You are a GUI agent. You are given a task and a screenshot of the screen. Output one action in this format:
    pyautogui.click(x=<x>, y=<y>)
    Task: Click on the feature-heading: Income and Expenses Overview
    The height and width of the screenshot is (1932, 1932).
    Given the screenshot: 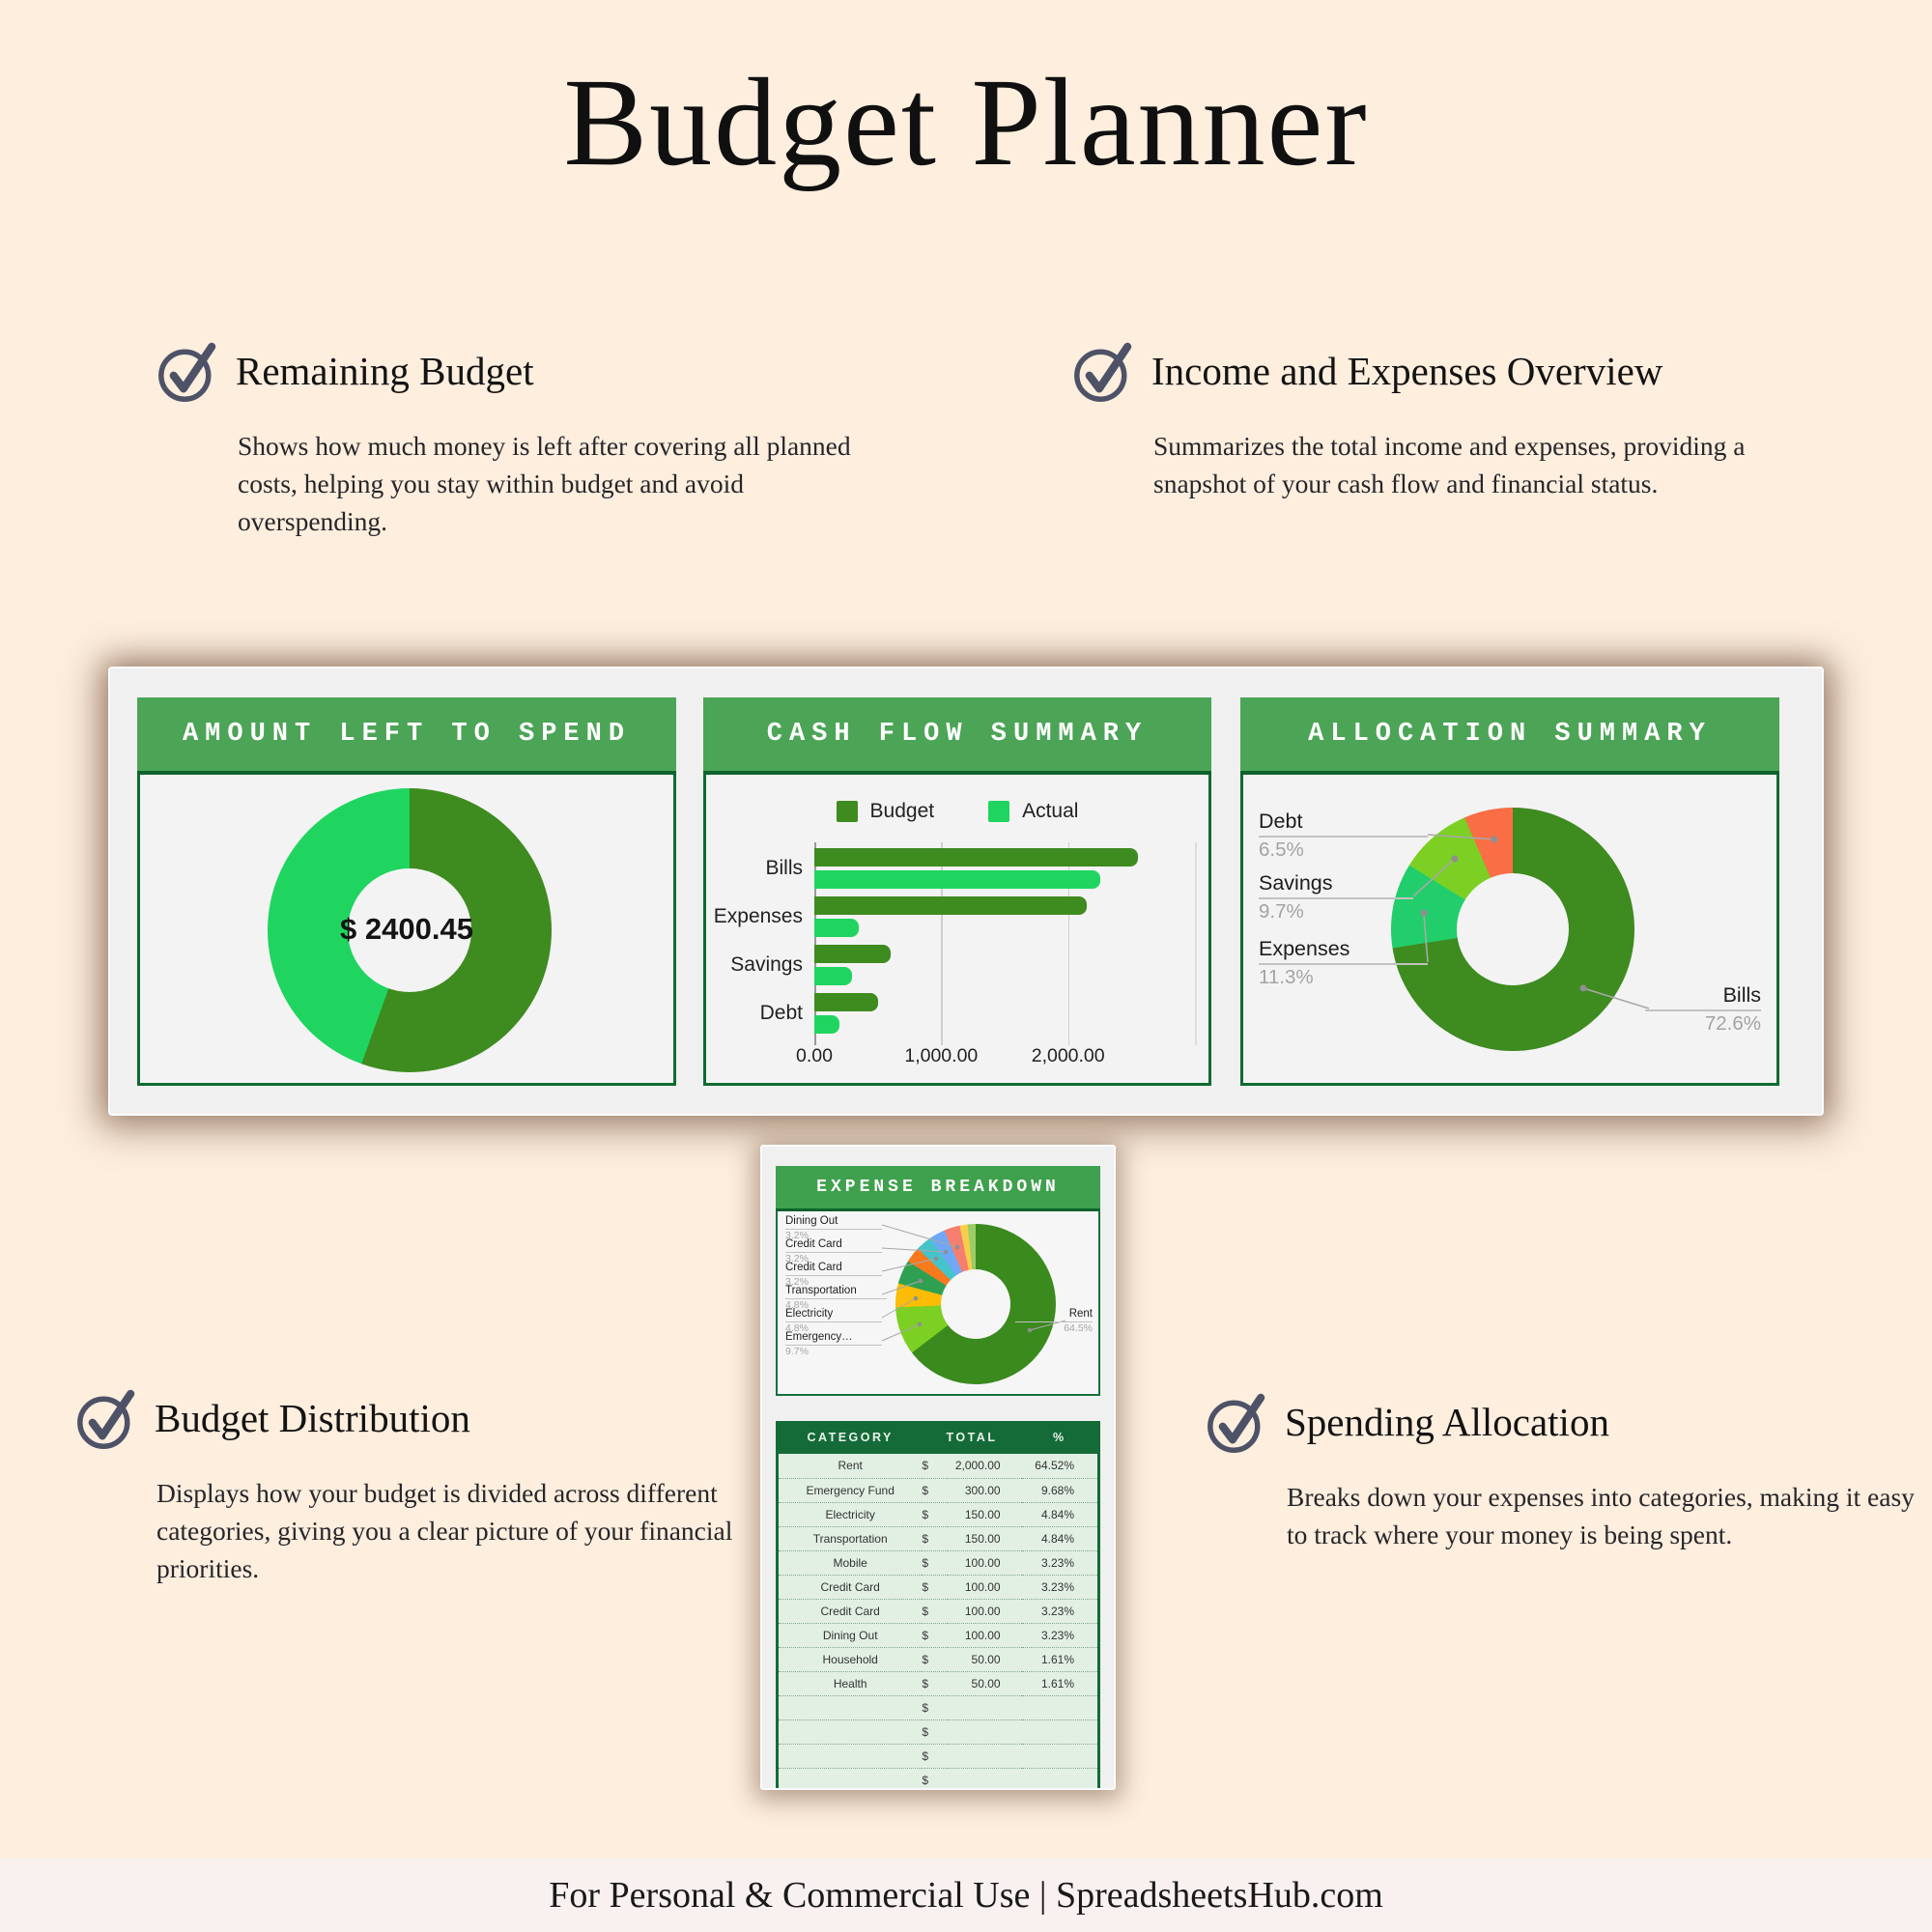 What is the action you would take?
    pyautogui.click(x=1456, y=371)
    